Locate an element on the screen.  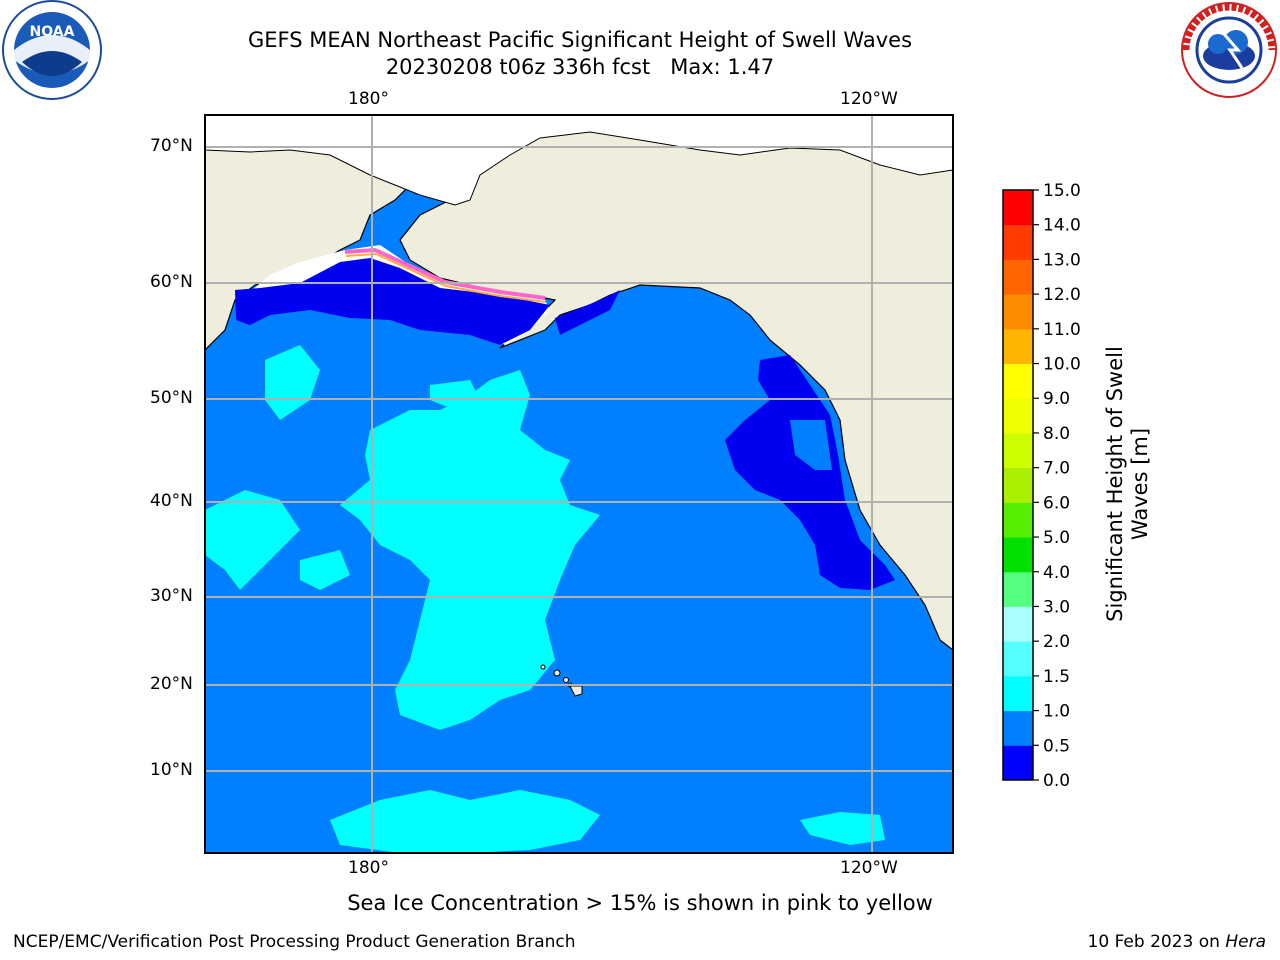
hawaii-islands is located at coordinates (561, 680).